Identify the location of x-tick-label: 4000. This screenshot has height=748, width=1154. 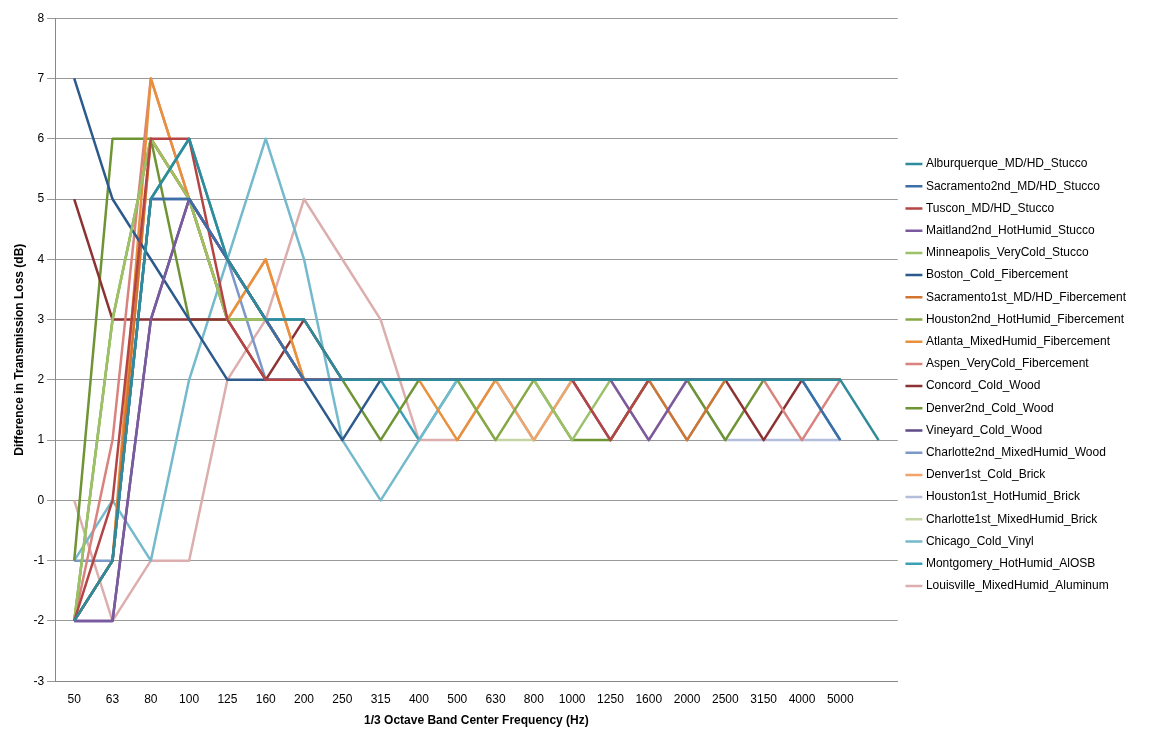
(802, 698).